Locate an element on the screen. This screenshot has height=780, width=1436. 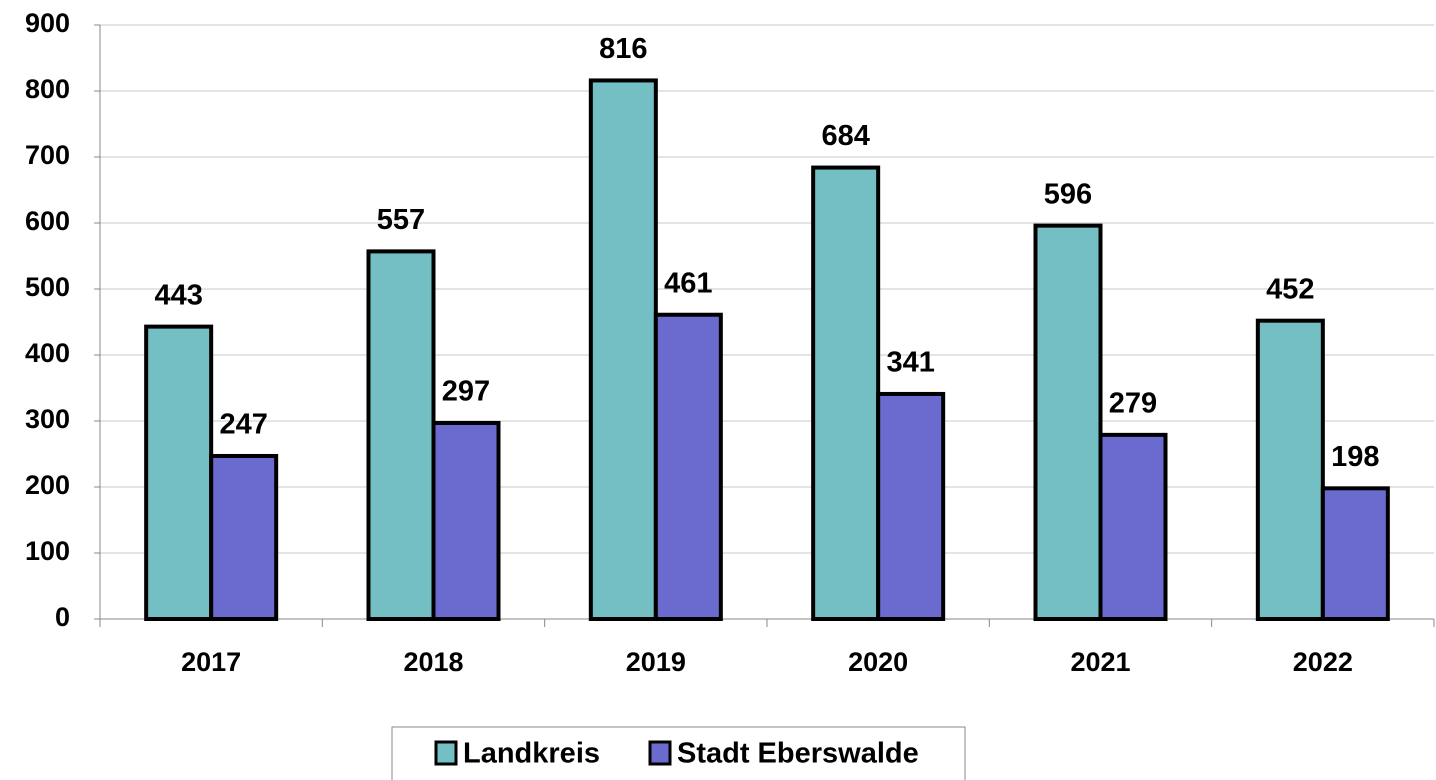
data-label: 279 is located at coordinates (1133, 404).